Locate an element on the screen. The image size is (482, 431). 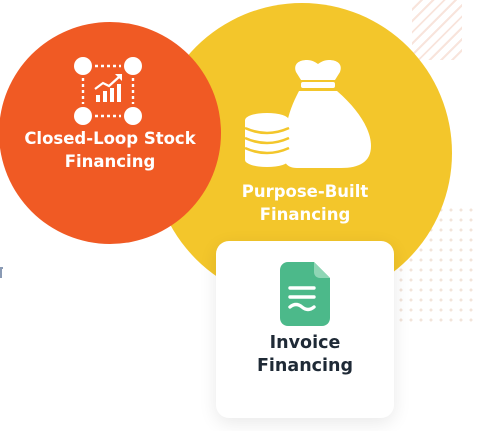
closed-loop-stock-financing-label: Closed-Loop Stock Financing is located at coordinates (110, 150).